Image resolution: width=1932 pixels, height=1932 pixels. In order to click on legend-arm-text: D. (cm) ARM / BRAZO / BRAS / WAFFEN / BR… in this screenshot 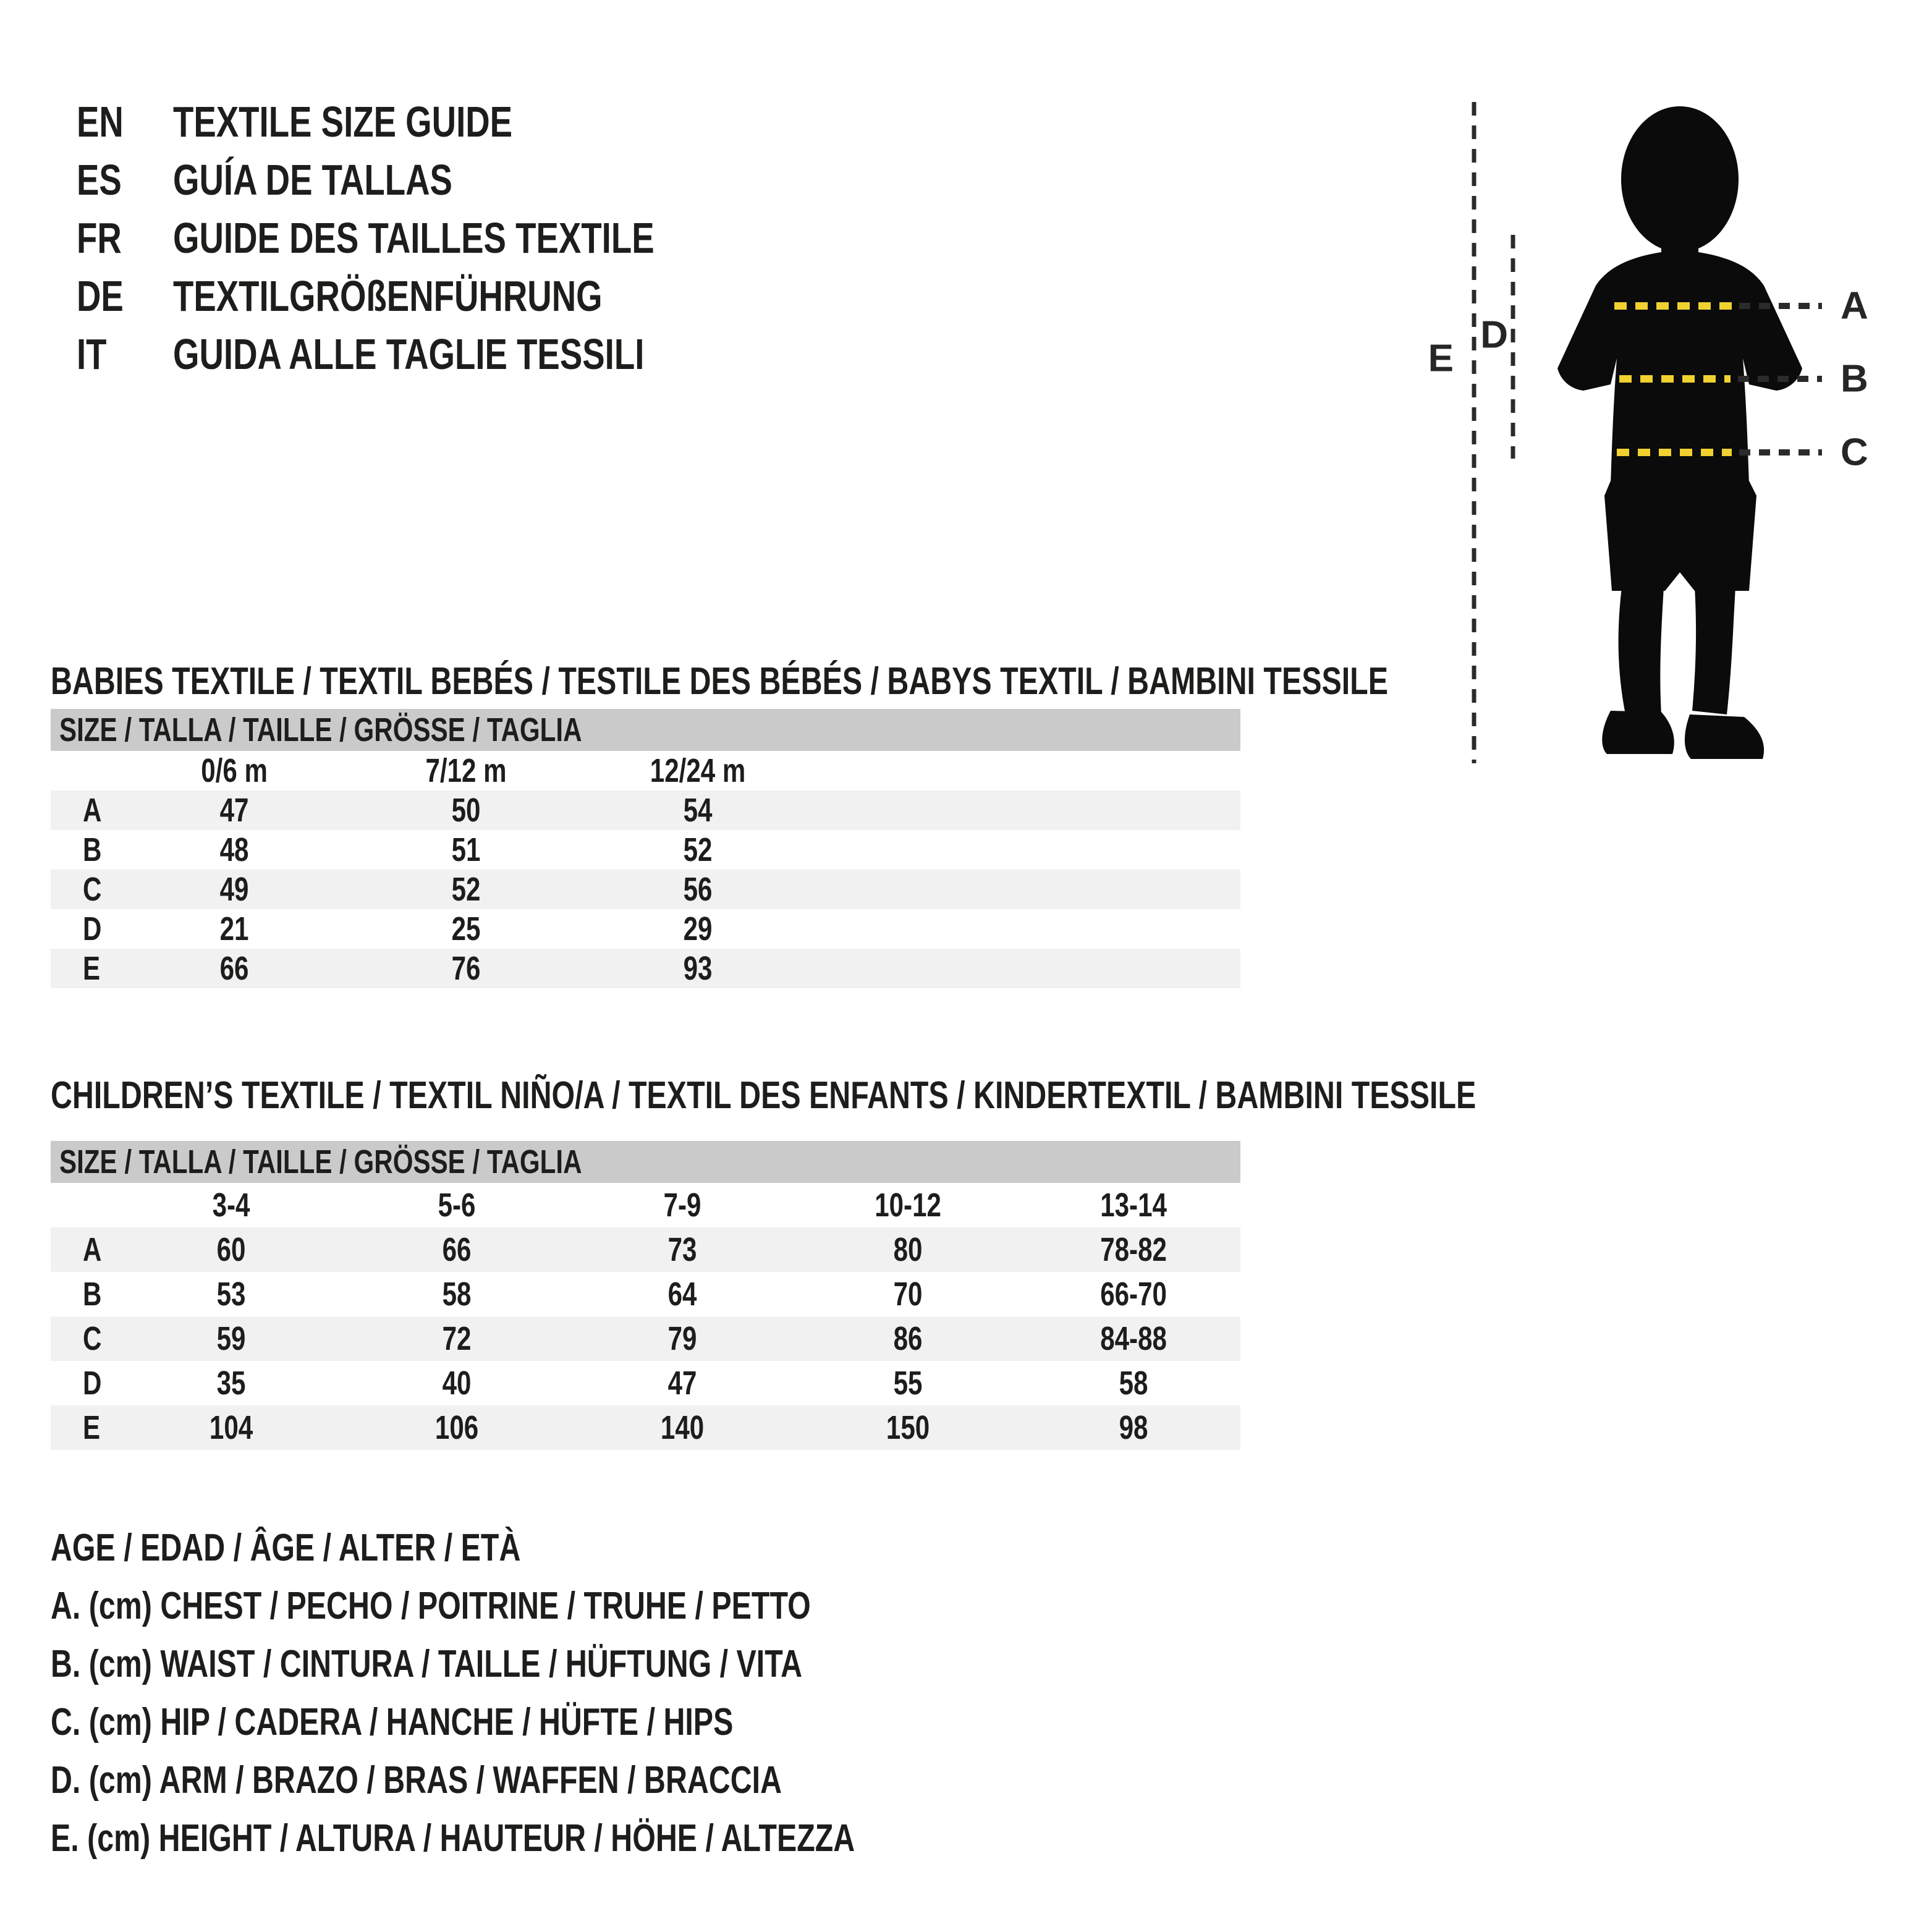, I will do `click(416, 1780)`.